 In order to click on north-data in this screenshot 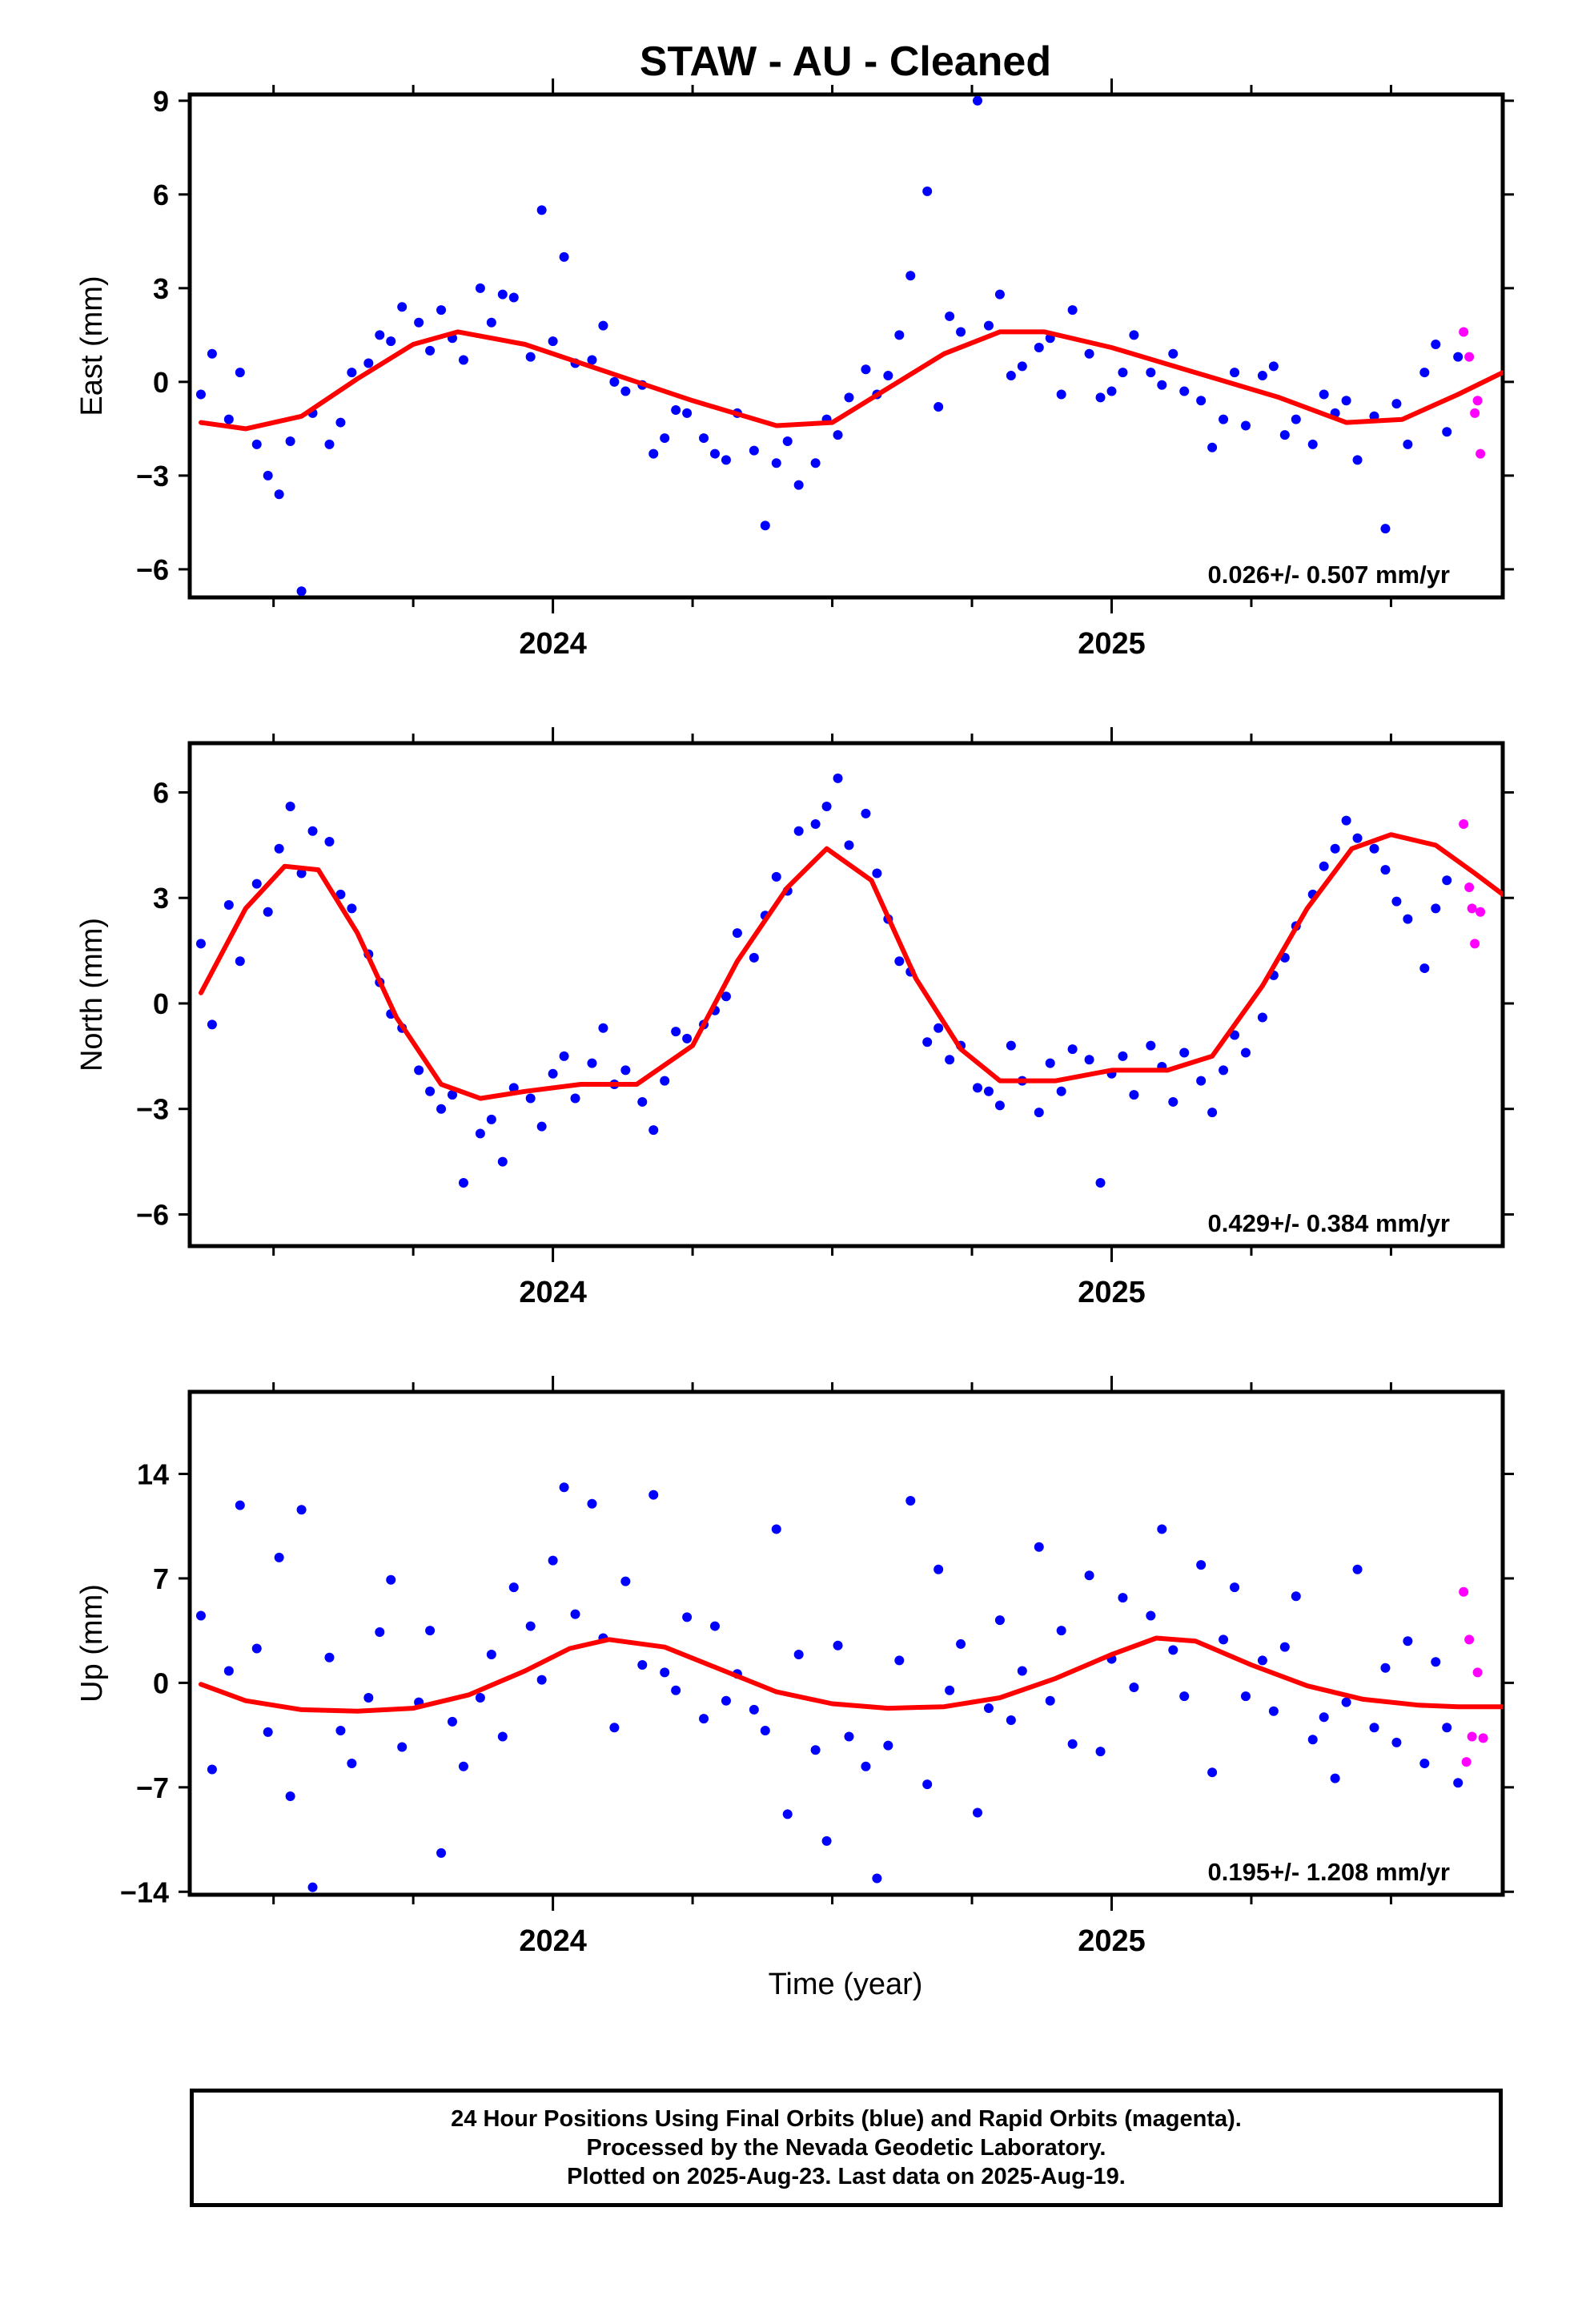, I will do `click(849, 980)`.